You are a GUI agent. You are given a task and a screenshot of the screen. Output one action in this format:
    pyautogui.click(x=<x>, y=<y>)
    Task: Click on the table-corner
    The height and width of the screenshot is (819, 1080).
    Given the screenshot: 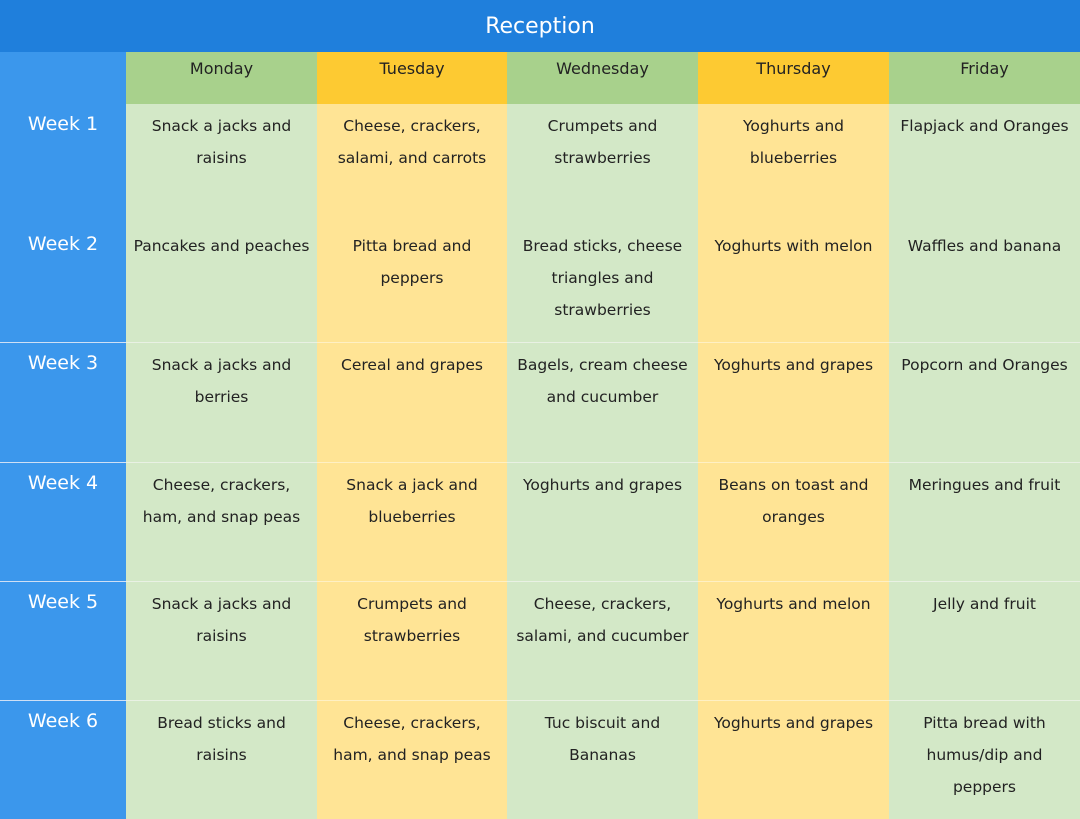 What is the action you would take?
    pyautogui.click(x=63, y=78)
    